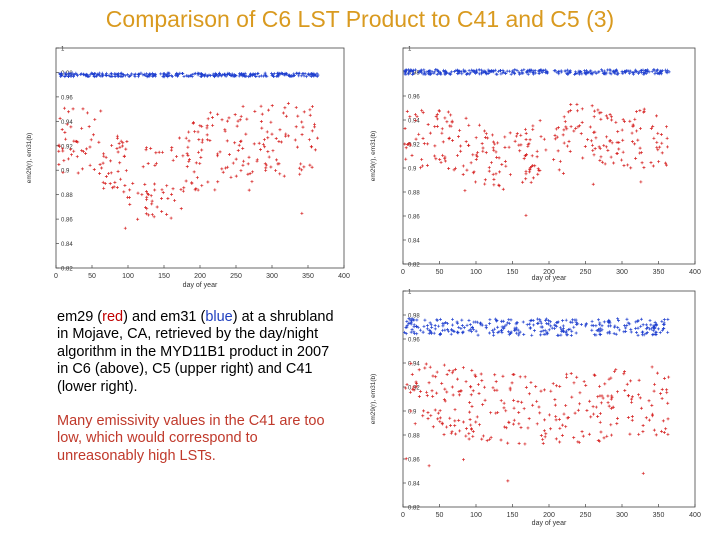 The width and height of the screenshot is (720, 540). What do you see at coordinates (414, 218) in the screenshot?
I see `y-tick-label: 0.86` at bounding box center [414, 218].